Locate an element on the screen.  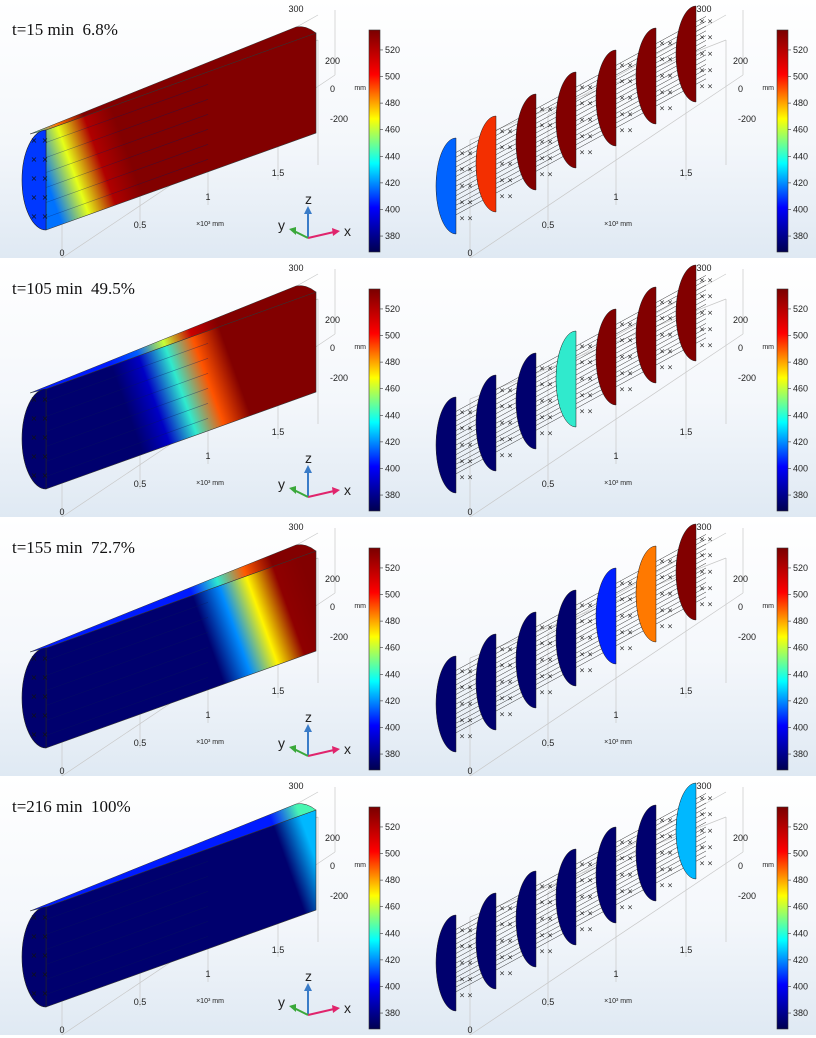
tube-streaks is located at coordinates (127, 669).